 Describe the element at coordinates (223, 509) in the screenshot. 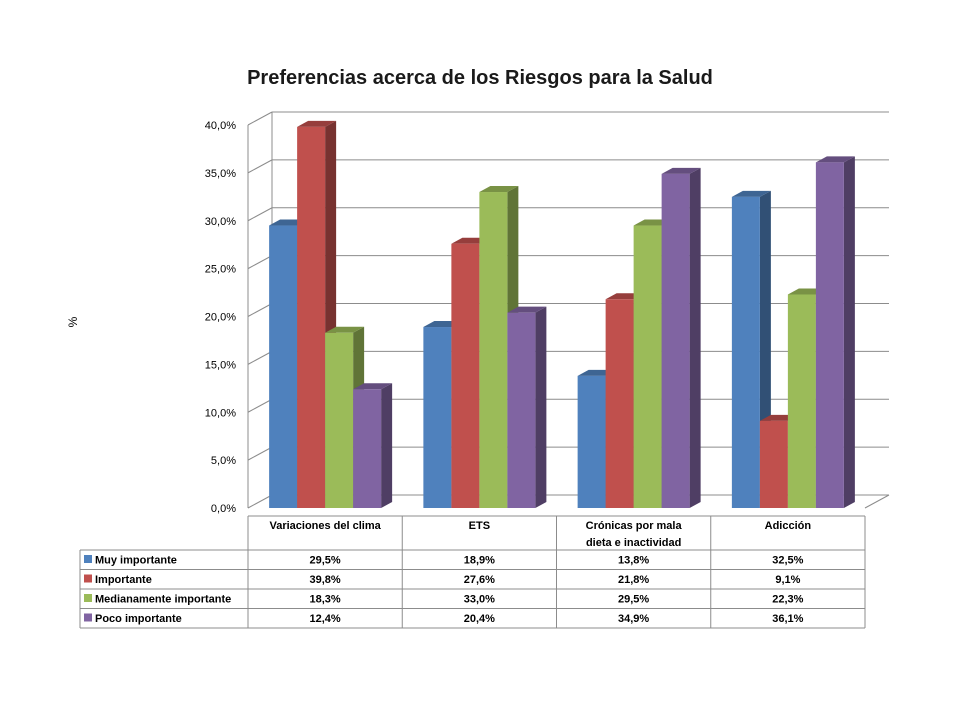

I see `y-tick-label: 0,0%` at that location.